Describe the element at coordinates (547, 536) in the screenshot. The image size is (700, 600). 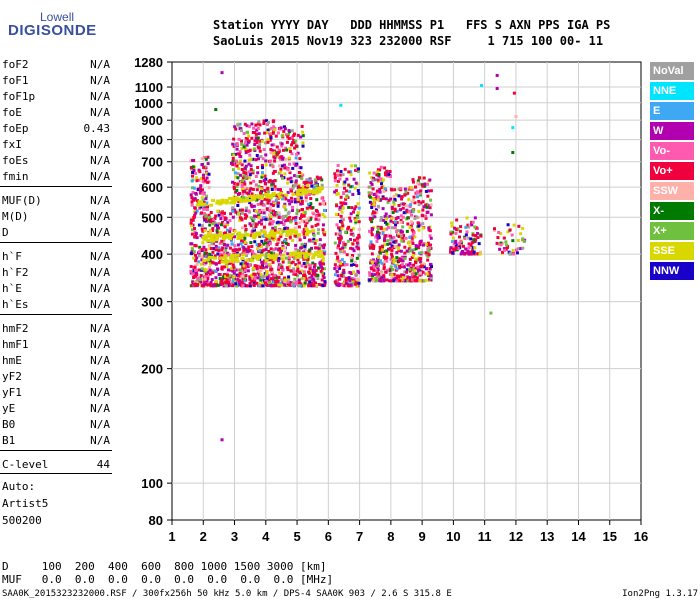
I see `x-tick-label: 13` at that location.